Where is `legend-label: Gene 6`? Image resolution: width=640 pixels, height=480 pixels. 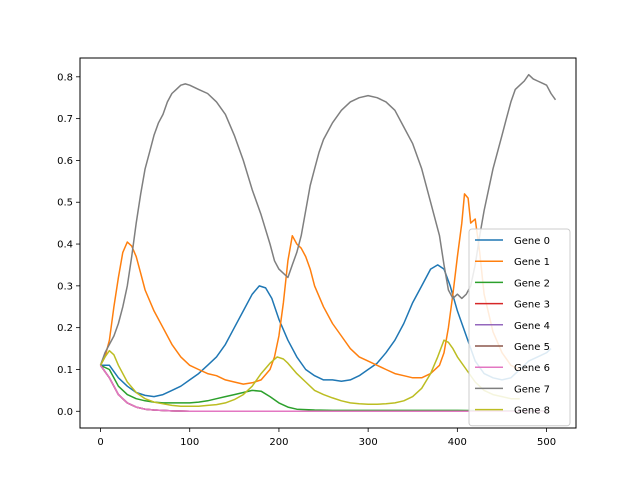 legend-label: Gene 6 is located at coordinates (532, 368).